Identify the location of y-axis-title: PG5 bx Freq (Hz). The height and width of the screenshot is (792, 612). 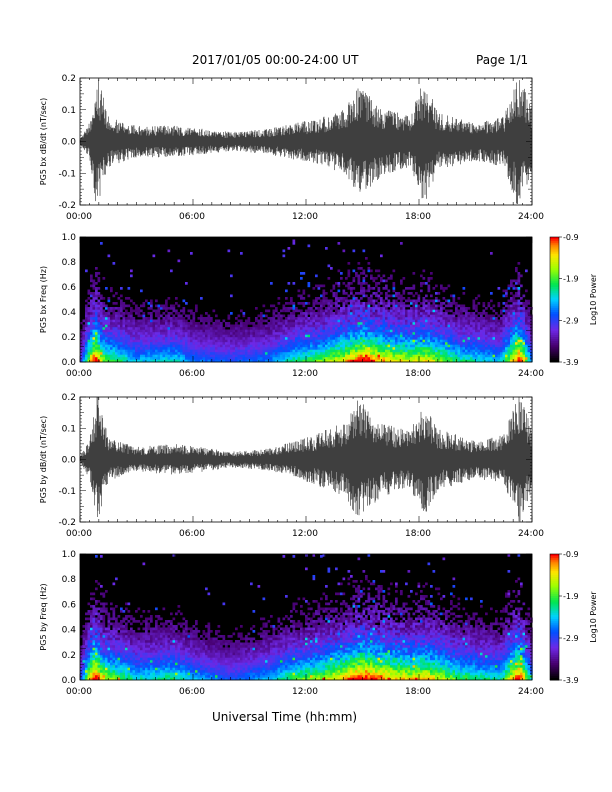
(43, 299).